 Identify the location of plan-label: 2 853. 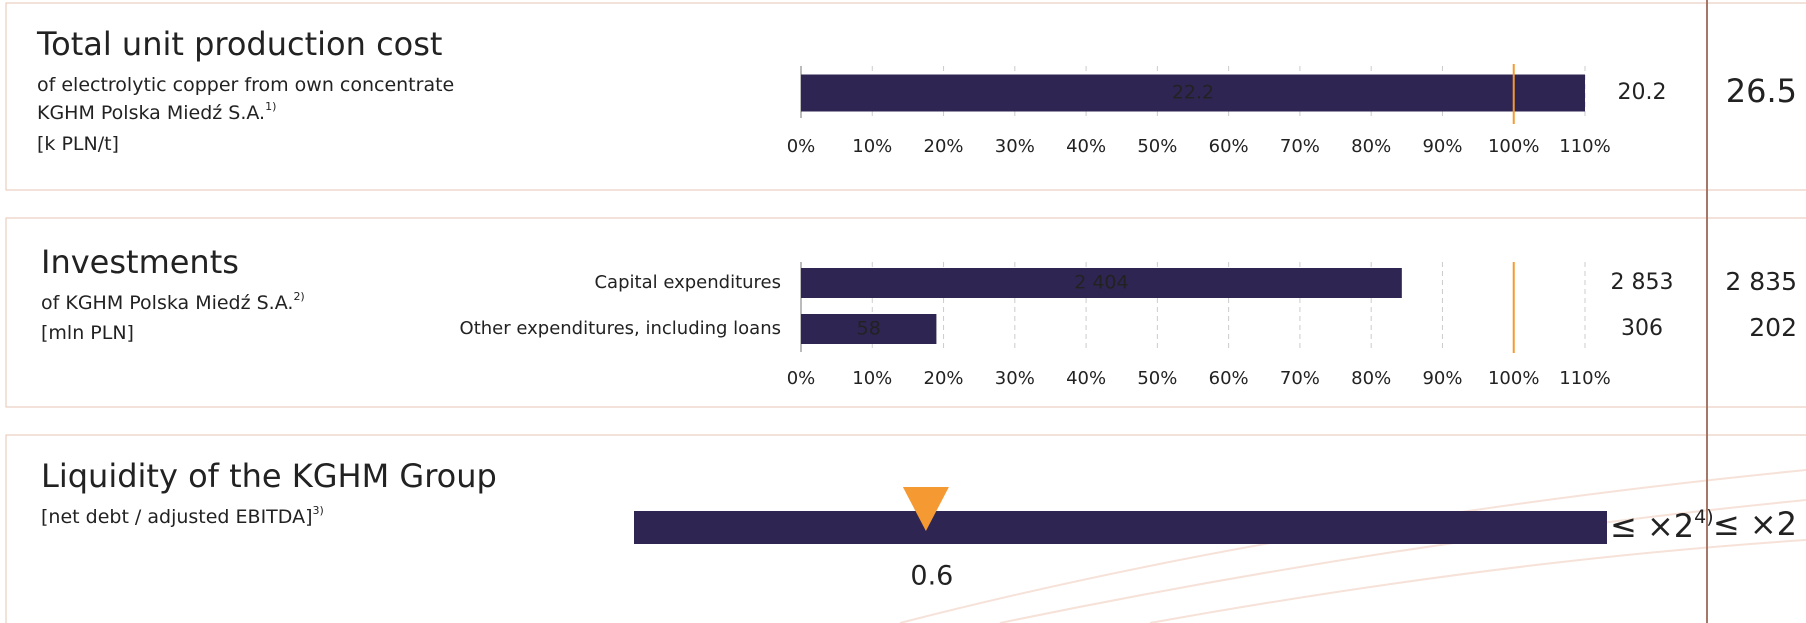
(1642, 282).